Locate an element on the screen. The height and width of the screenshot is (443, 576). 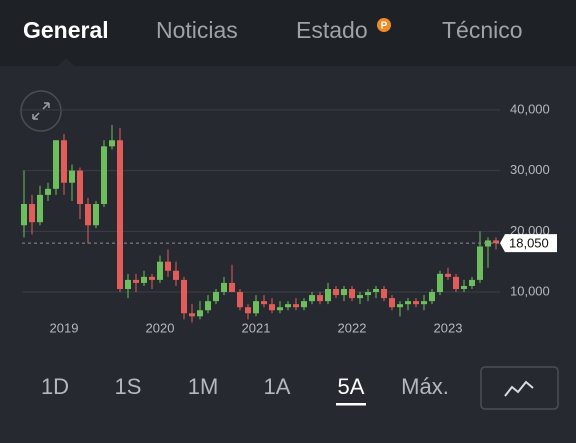
price-label: 18,050 is located at coordinates (529, 243).